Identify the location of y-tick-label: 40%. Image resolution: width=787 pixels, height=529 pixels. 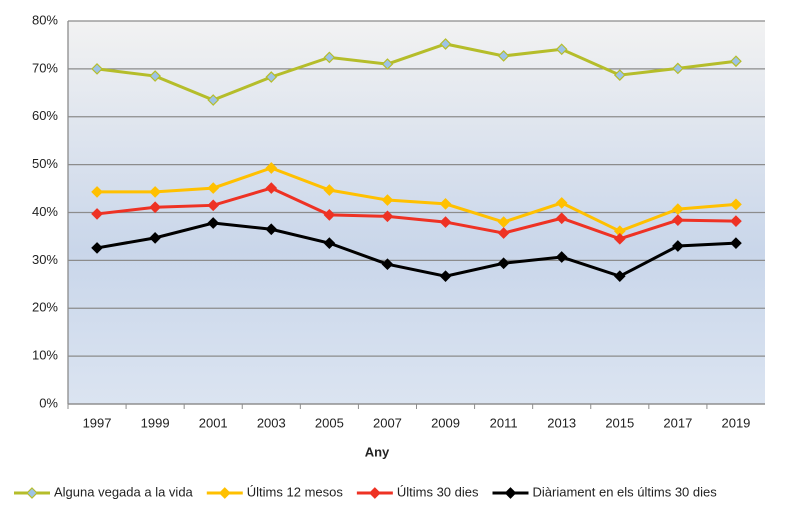
(45, 211).